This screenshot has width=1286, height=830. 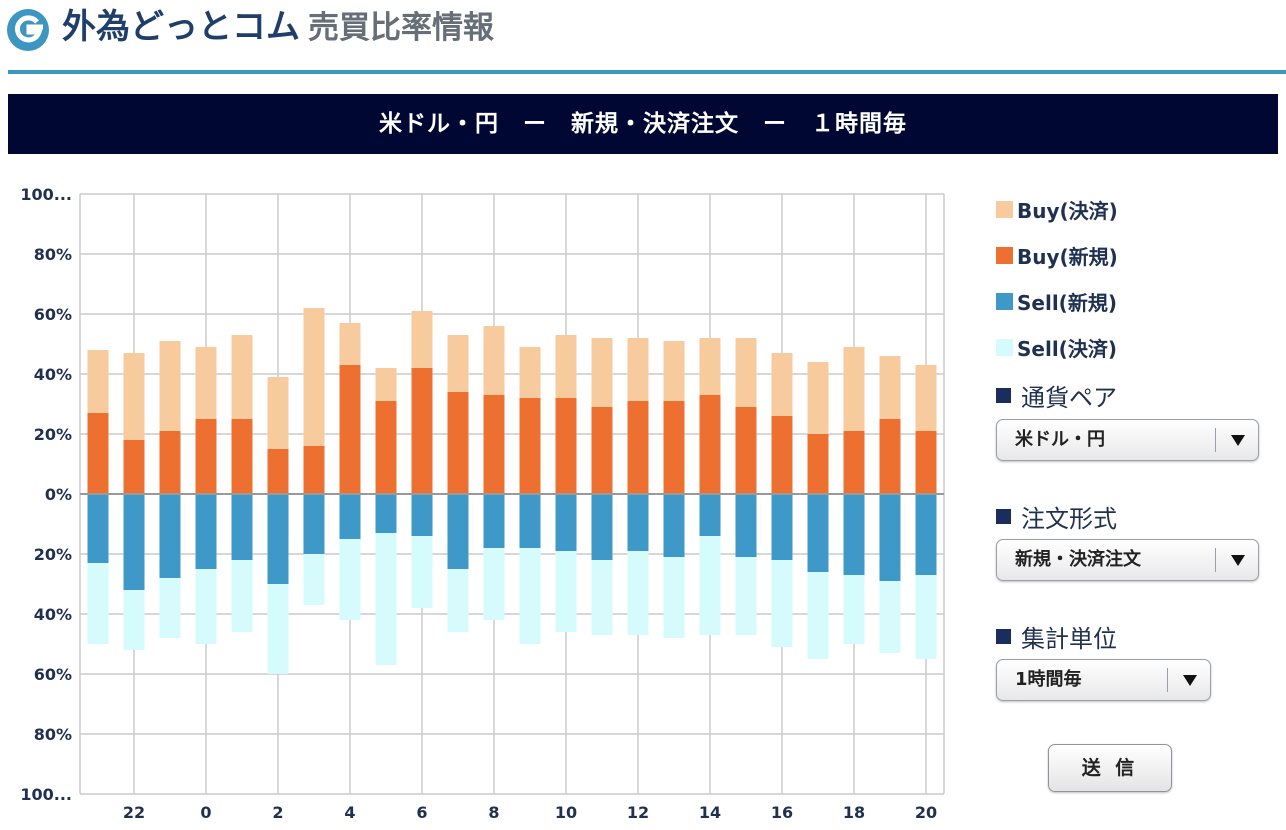 I want to click on x-tick-label: 0, so click(x=205, y=812).